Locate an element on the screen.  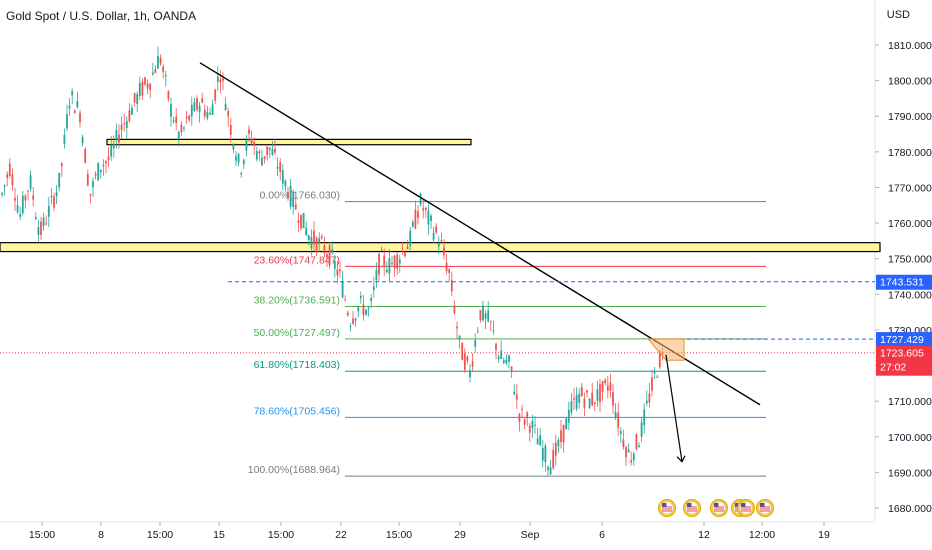
flag-canton is located at coordinates (689, 505).